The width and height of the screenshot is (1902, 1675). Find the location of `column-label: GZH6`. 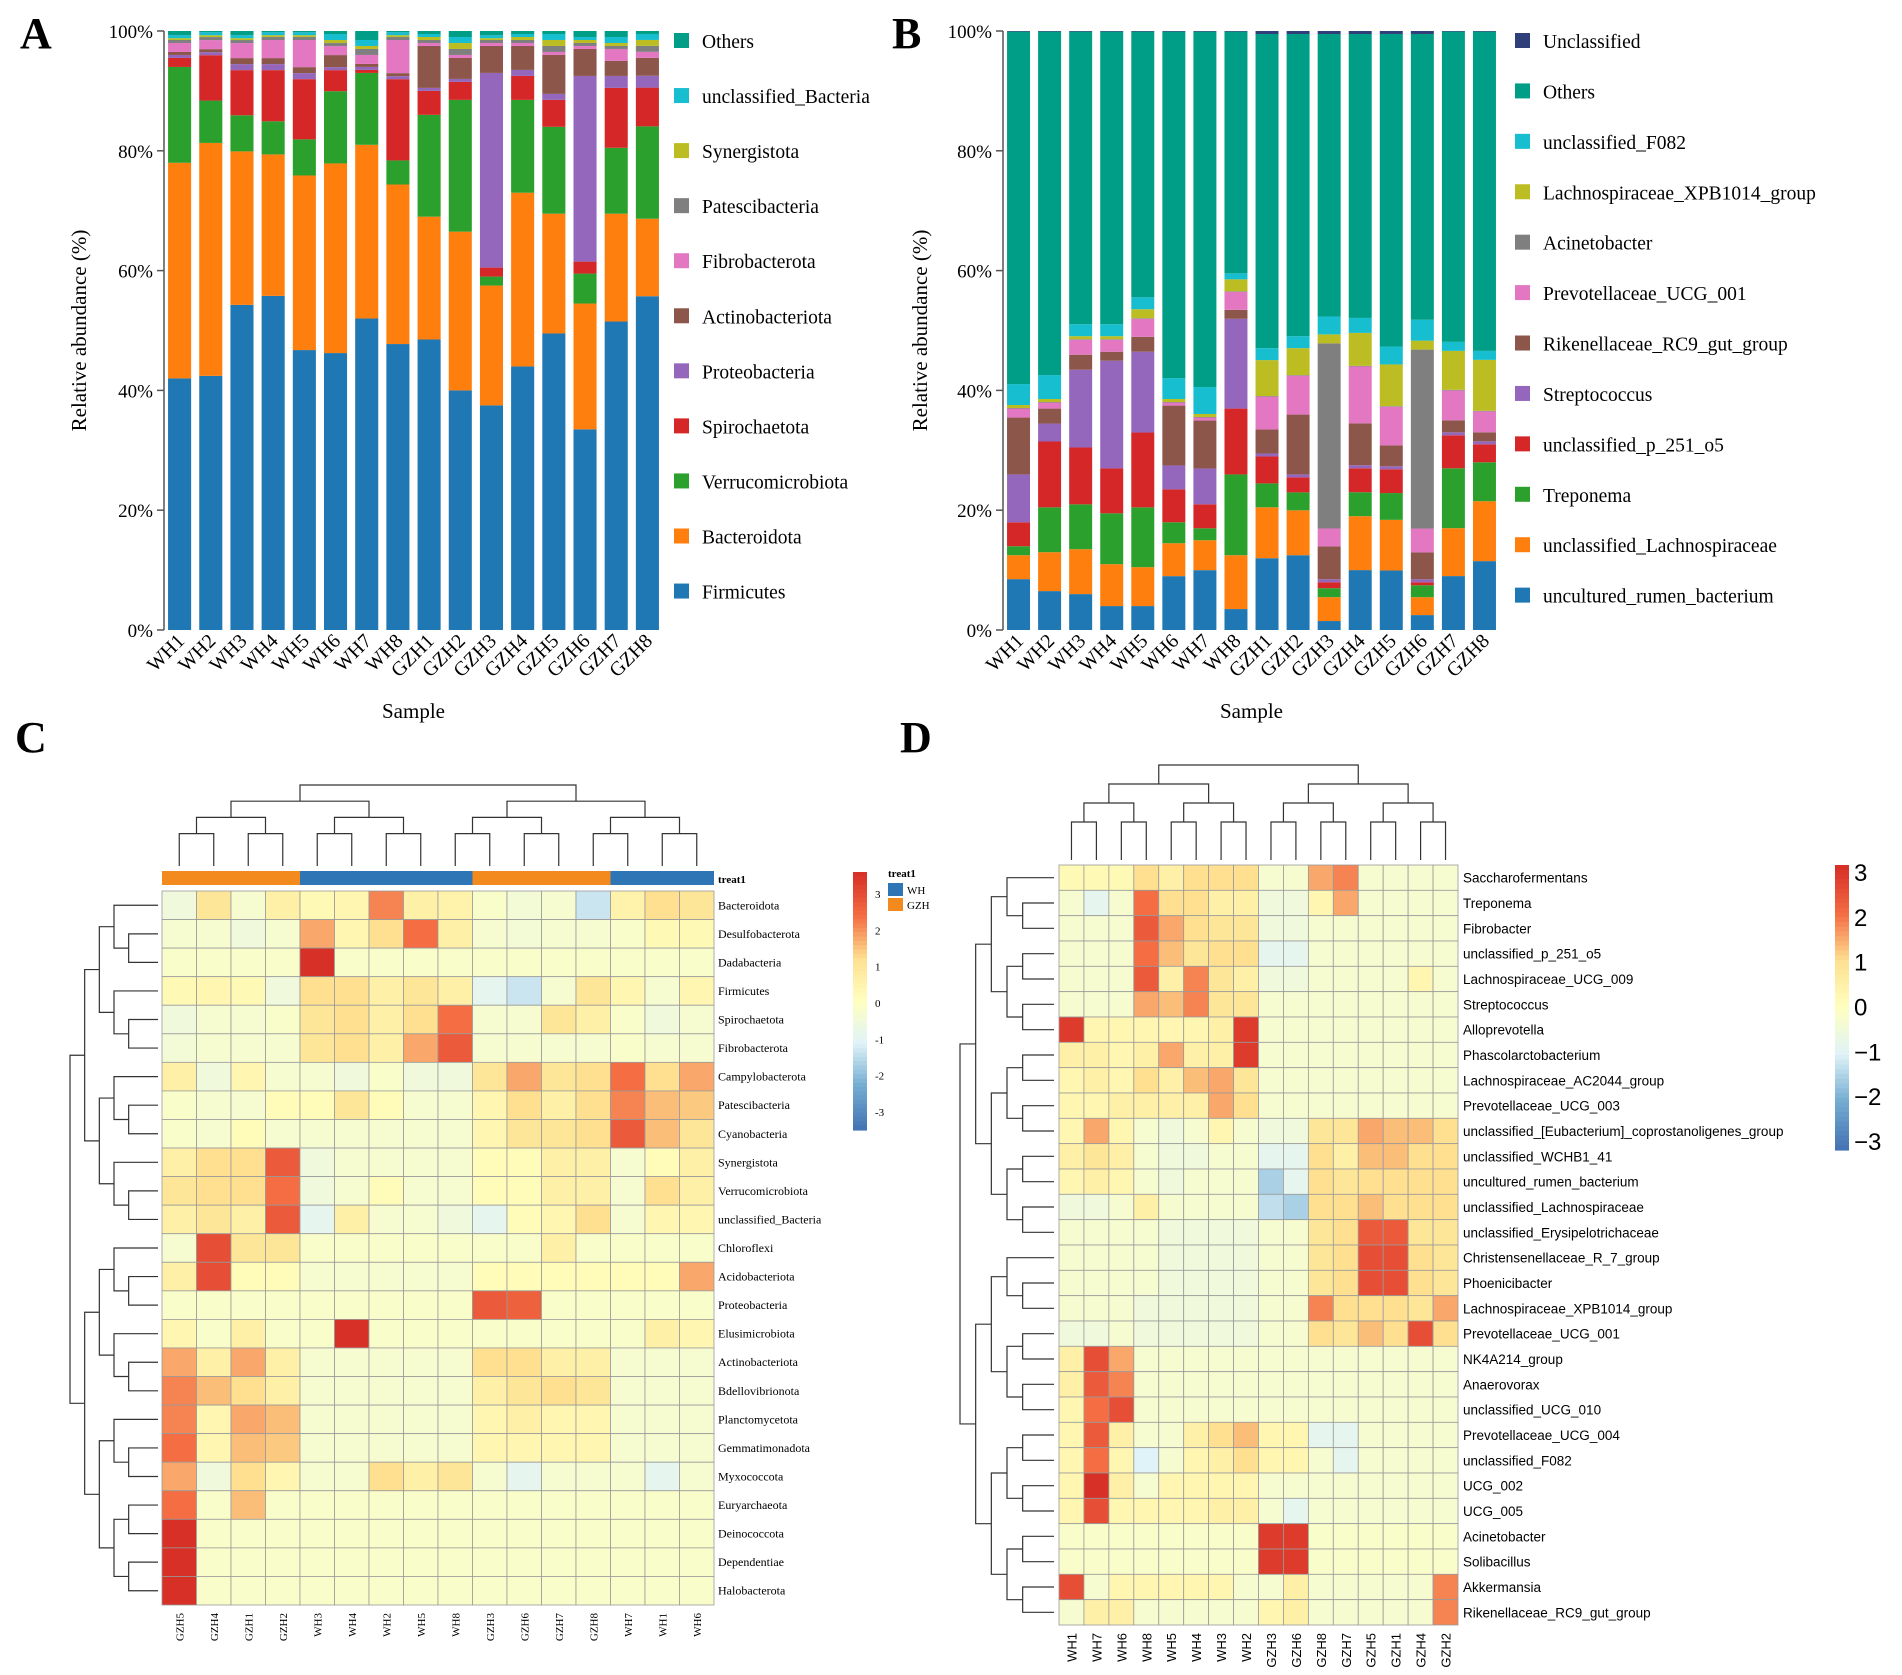

column-label: GZH6 is located at coordinates (525, 1627).